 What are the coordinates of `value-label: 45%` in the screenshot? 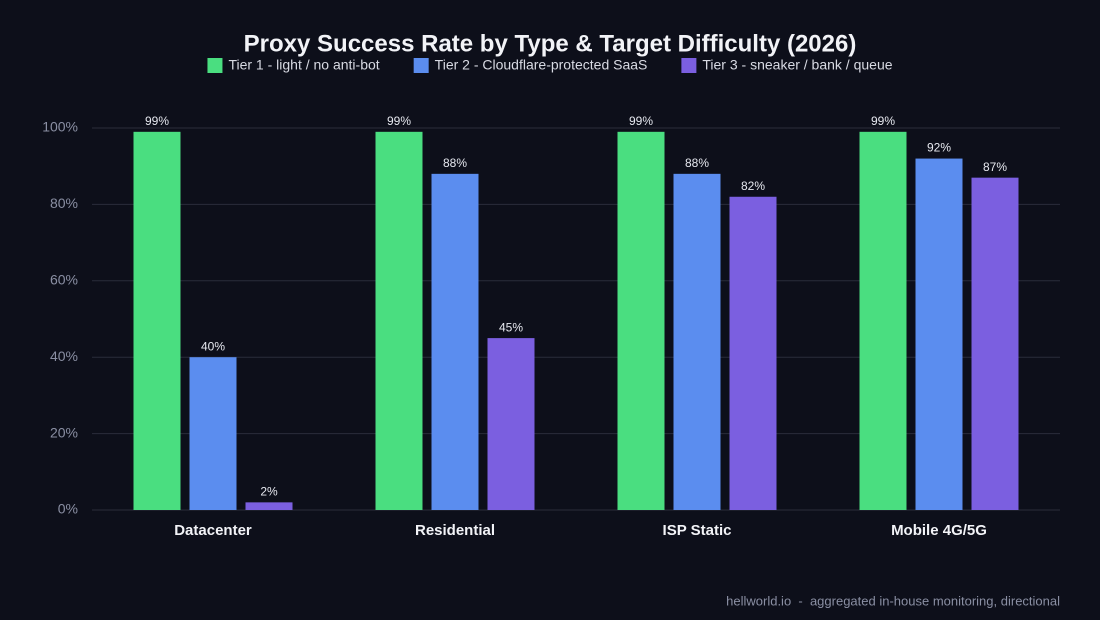 It's located at (511, 327).